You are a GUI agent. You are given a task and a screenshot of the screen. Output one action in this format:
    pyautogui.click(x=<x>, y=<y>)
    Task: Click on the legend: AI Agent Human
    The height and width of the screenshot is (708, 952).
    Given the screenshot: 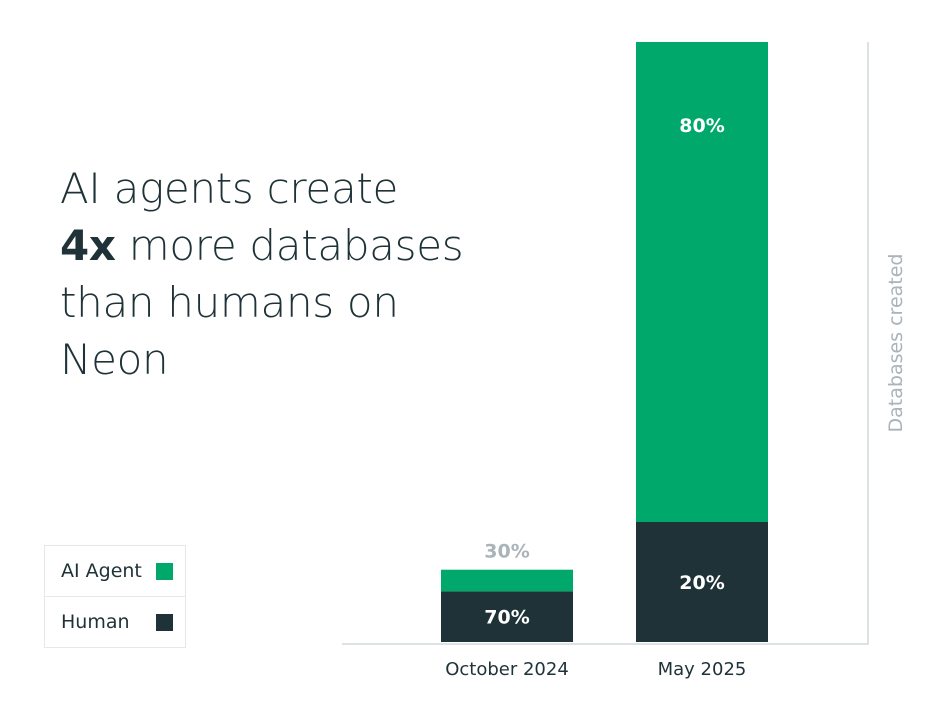 What is the action you would take?
    pyautogui.click(x=115, y=596)
    